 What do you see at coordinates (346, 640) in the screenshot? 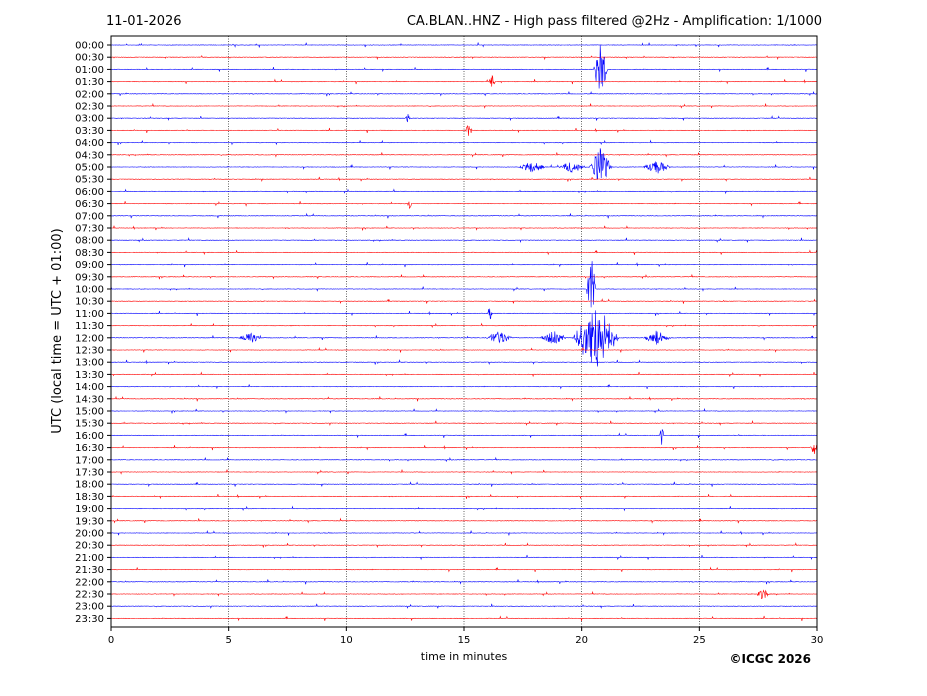
I see `x-tick-label: 10` at bounding box center [346, 640].